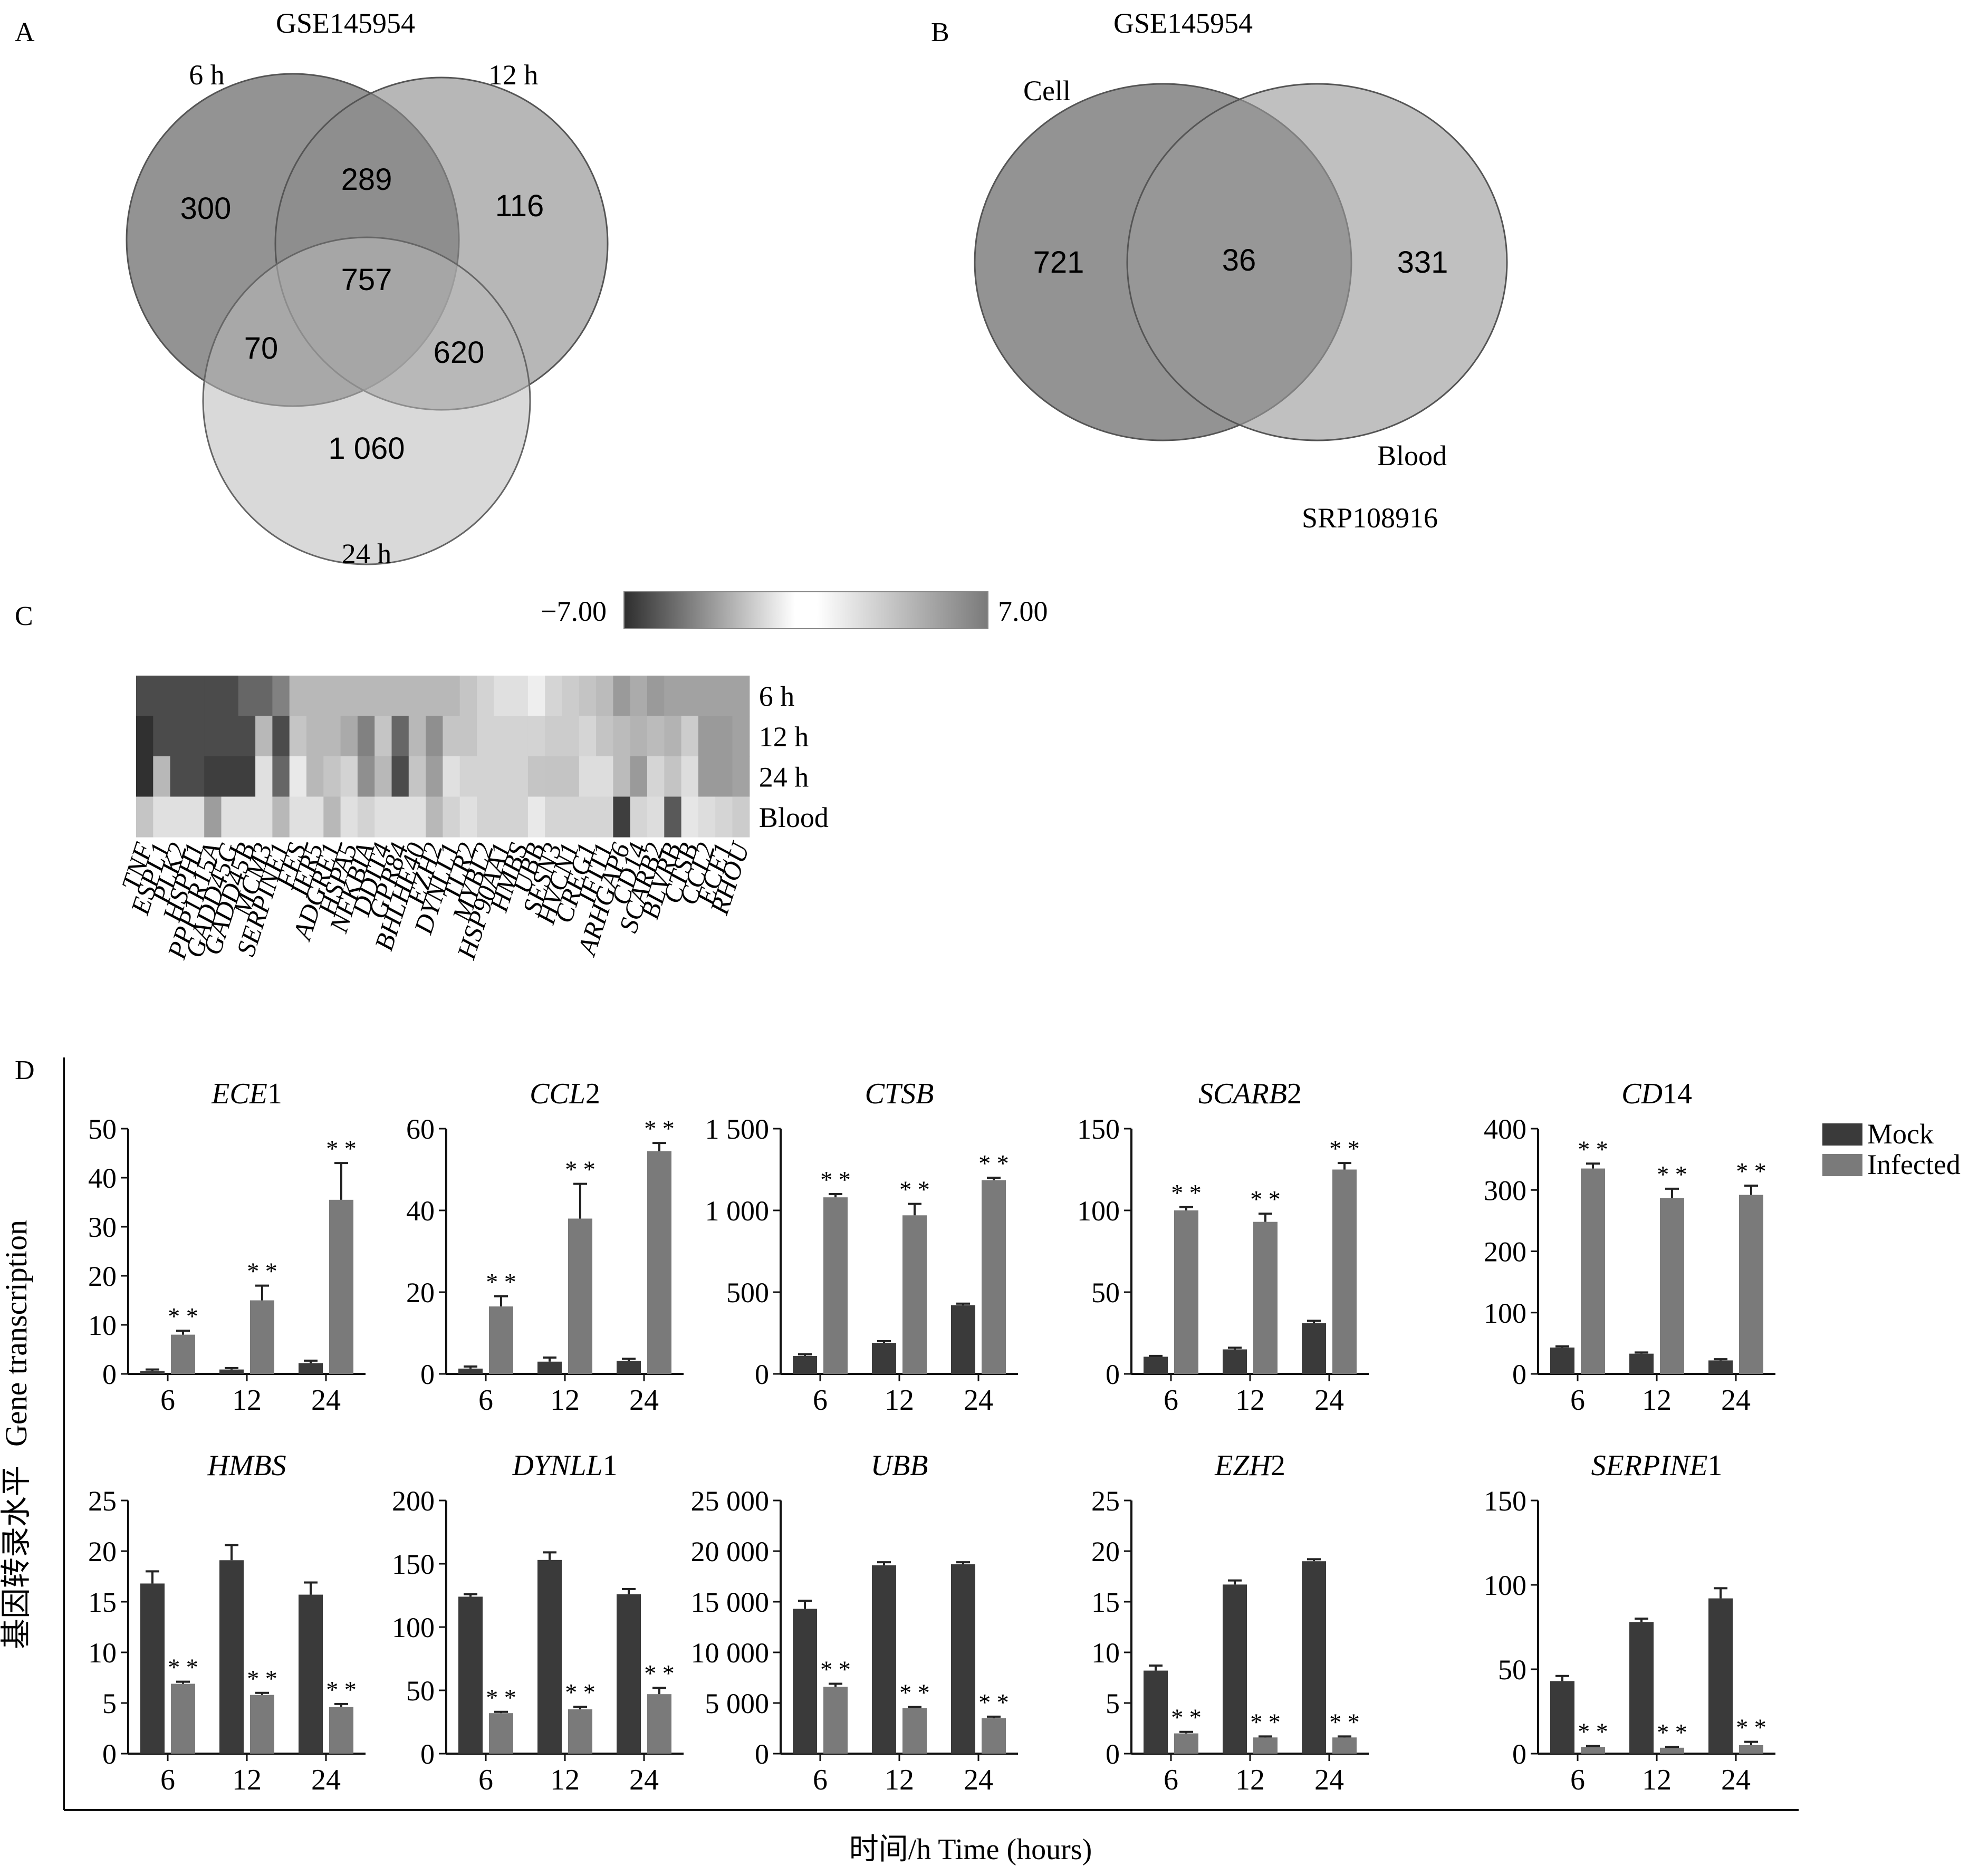 This screenshot has height=1876, width=1988. Describe the element at coordinates (1842, 1165) in the screenshot. I see `legend-swatch-infected` at that location.